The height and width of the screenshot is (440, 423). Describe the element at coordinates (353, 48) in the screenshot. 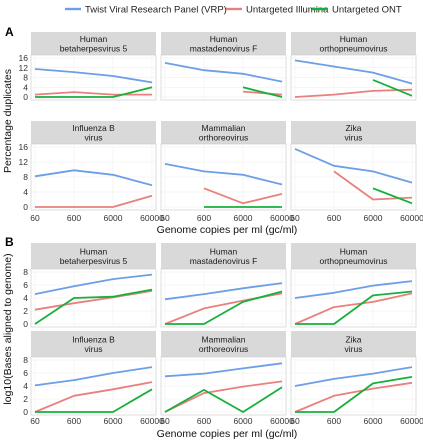

I see `facet-title: orthopneumovirus` at that location.